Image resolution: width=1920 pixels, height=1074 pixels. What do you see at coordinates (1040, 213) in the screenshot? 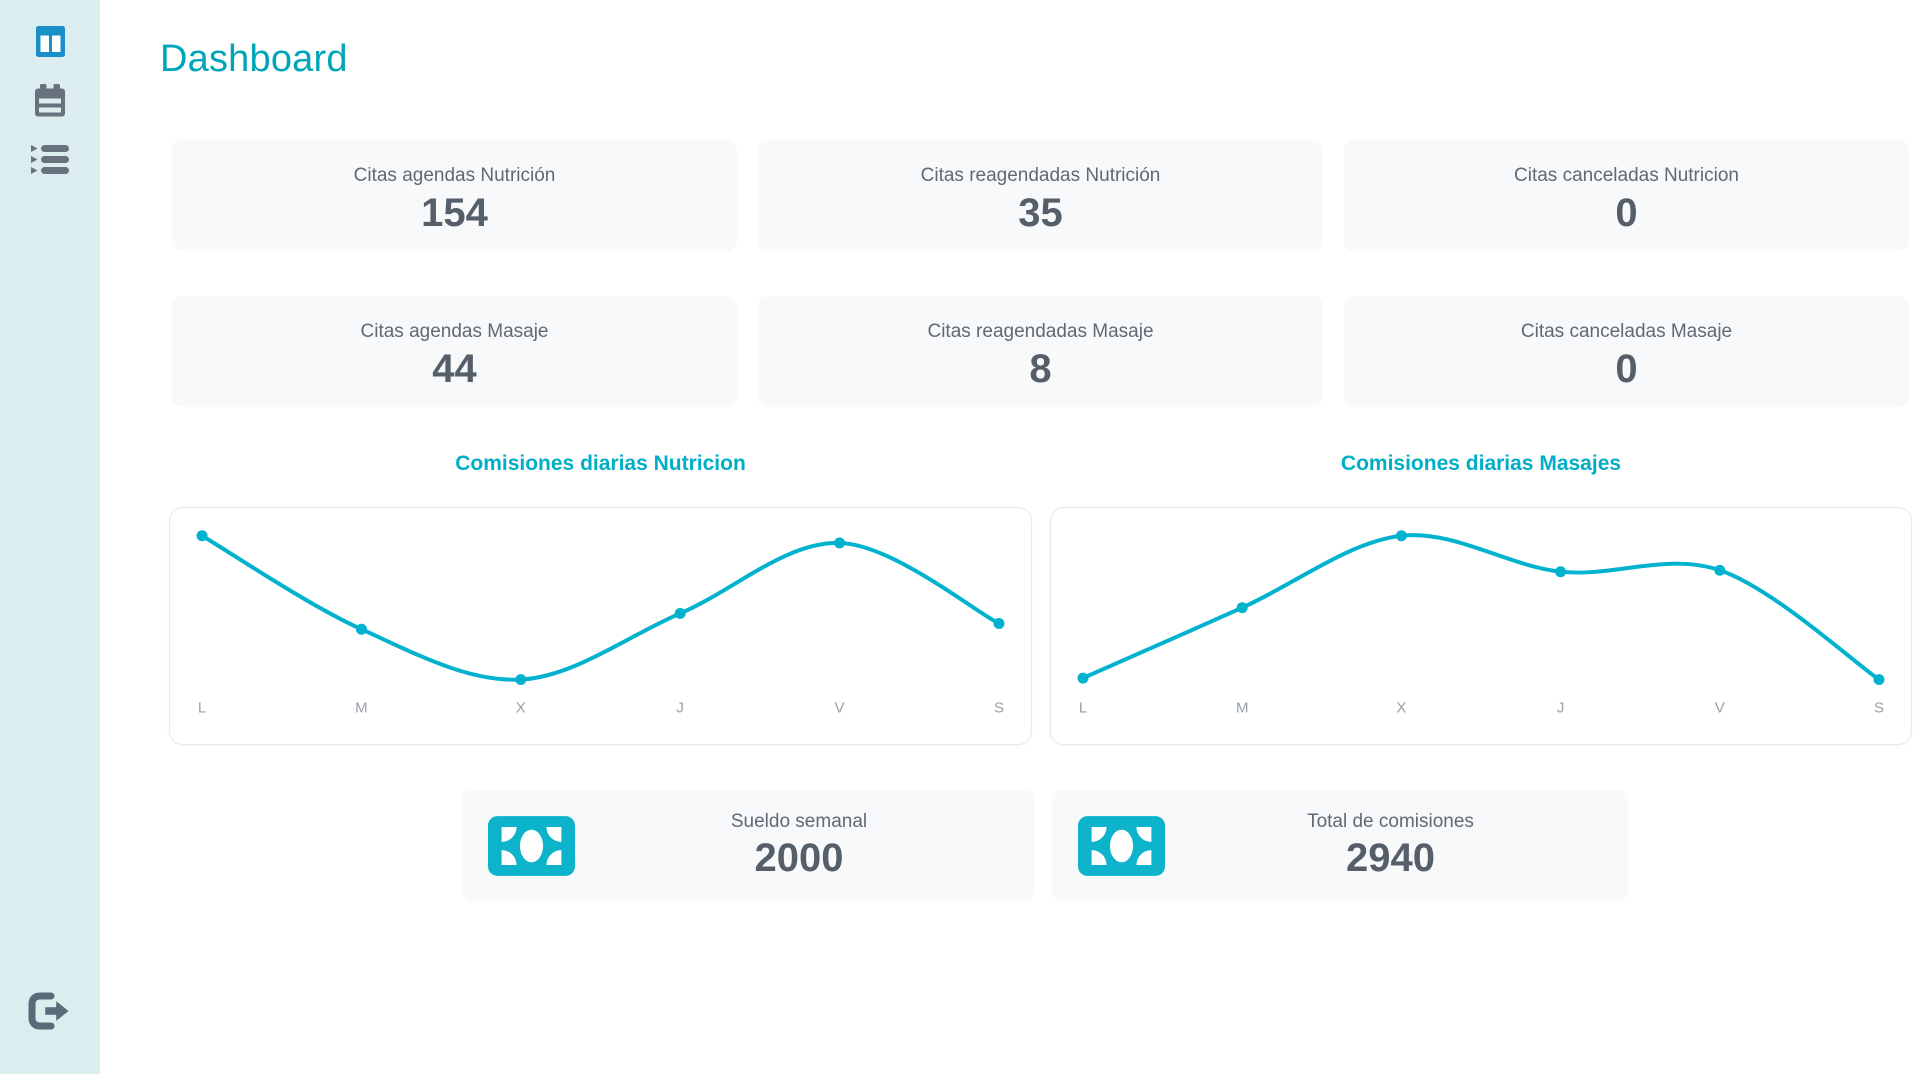
I see `stat-value: 35` at bounding box center [1040, 213].